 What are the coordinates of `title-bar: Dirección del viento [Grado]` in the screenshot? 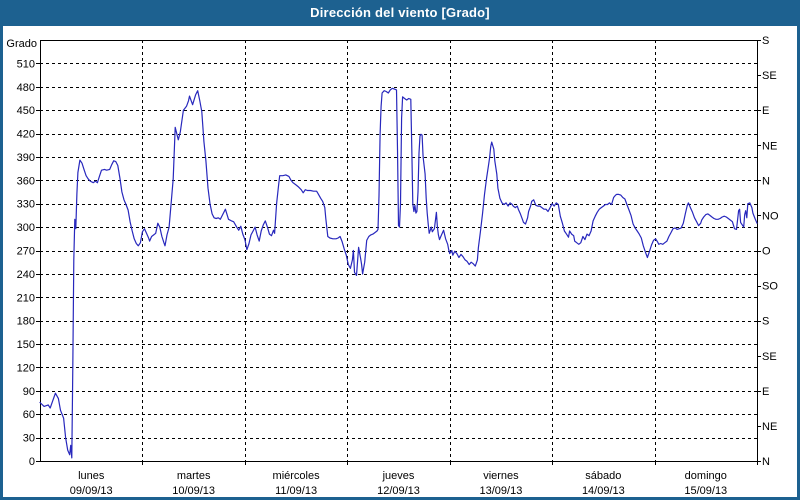 It's located at (400, 13).